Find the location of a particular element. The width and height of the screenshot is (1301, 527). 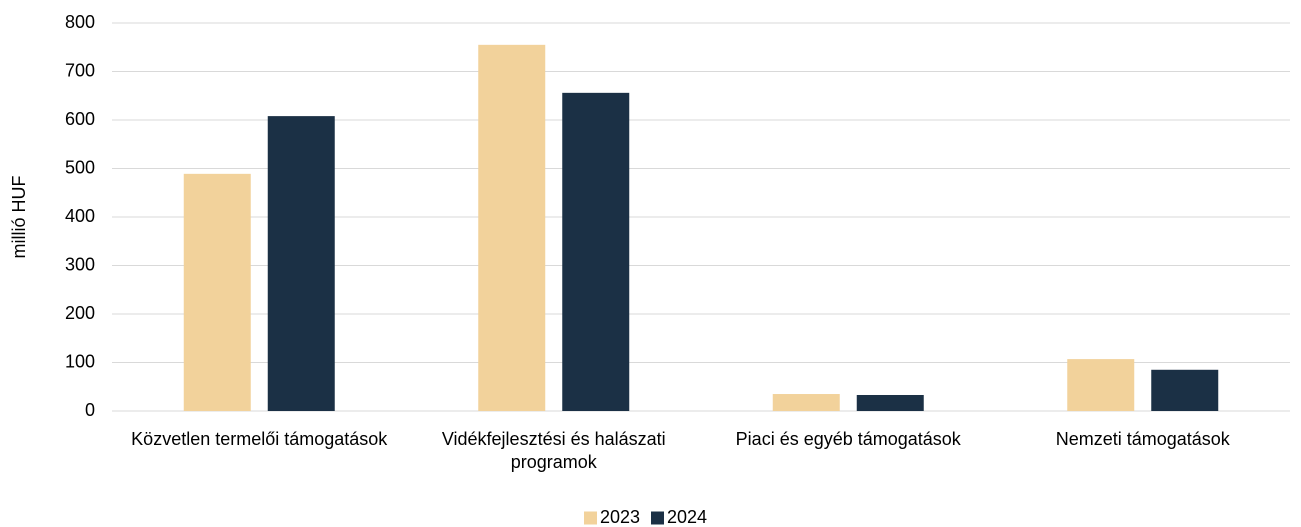

legend-label: 2024 is located at coordinates (687, 517).